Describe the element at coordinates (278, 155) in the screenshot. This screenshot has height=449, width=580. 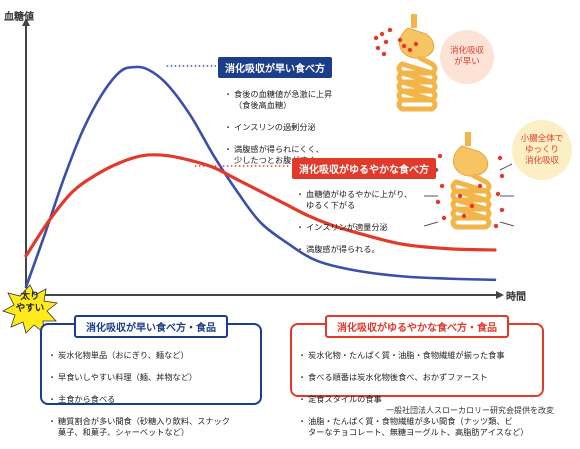
I see `fast-bullet: 満腹感が得られにくく、 少したつとお腹がすく` at that location.